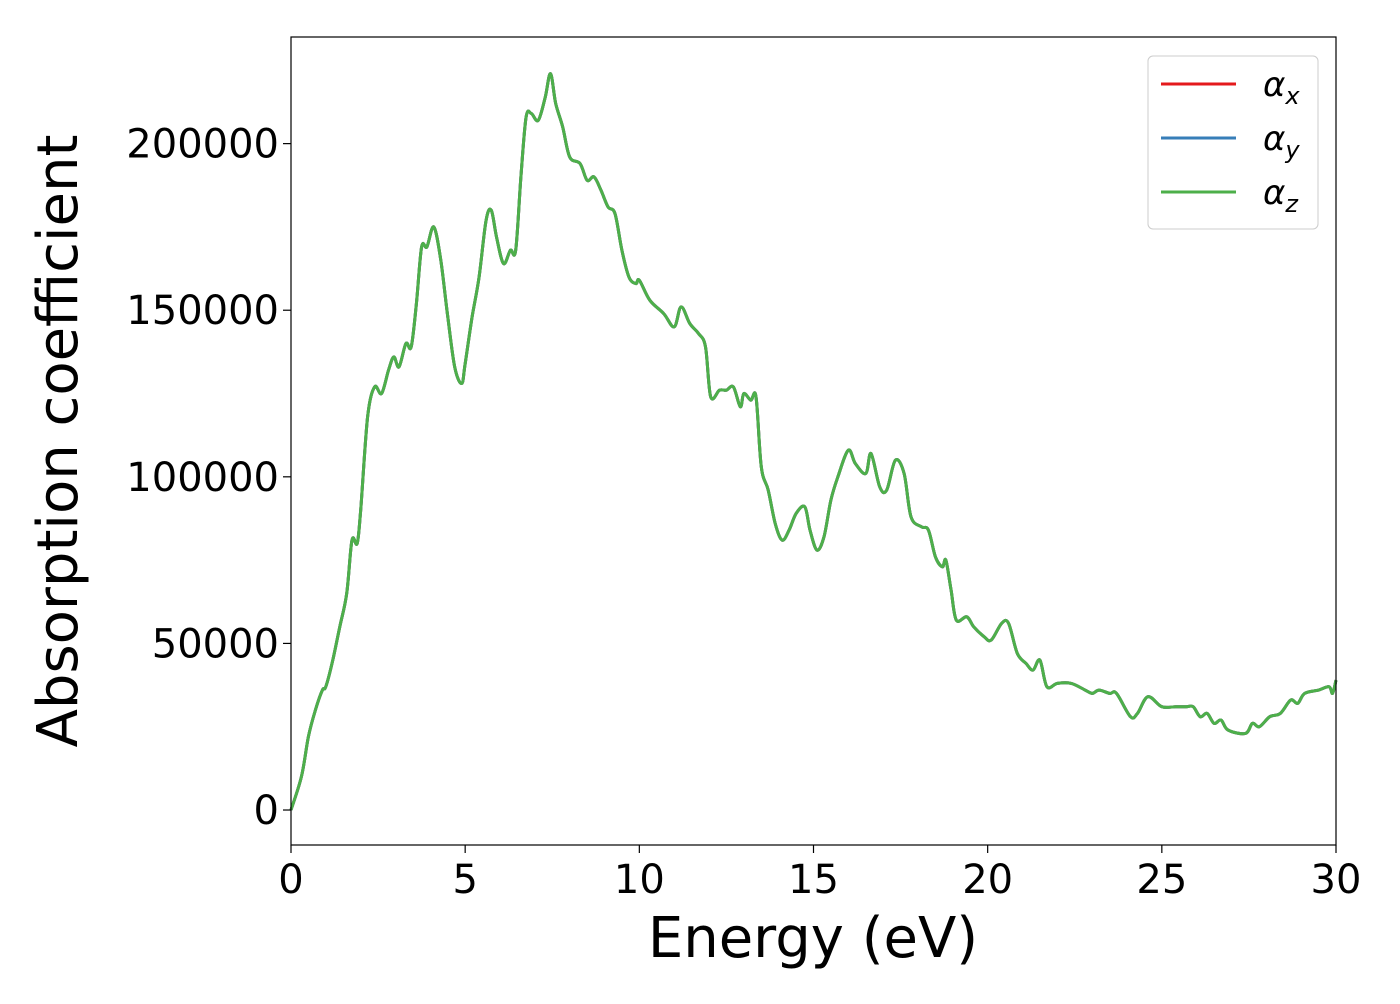 The image size is (1400, 1004). I want to click on x-axis-ticks: 0 5 10 15 20 25 30, so click(819, 874).